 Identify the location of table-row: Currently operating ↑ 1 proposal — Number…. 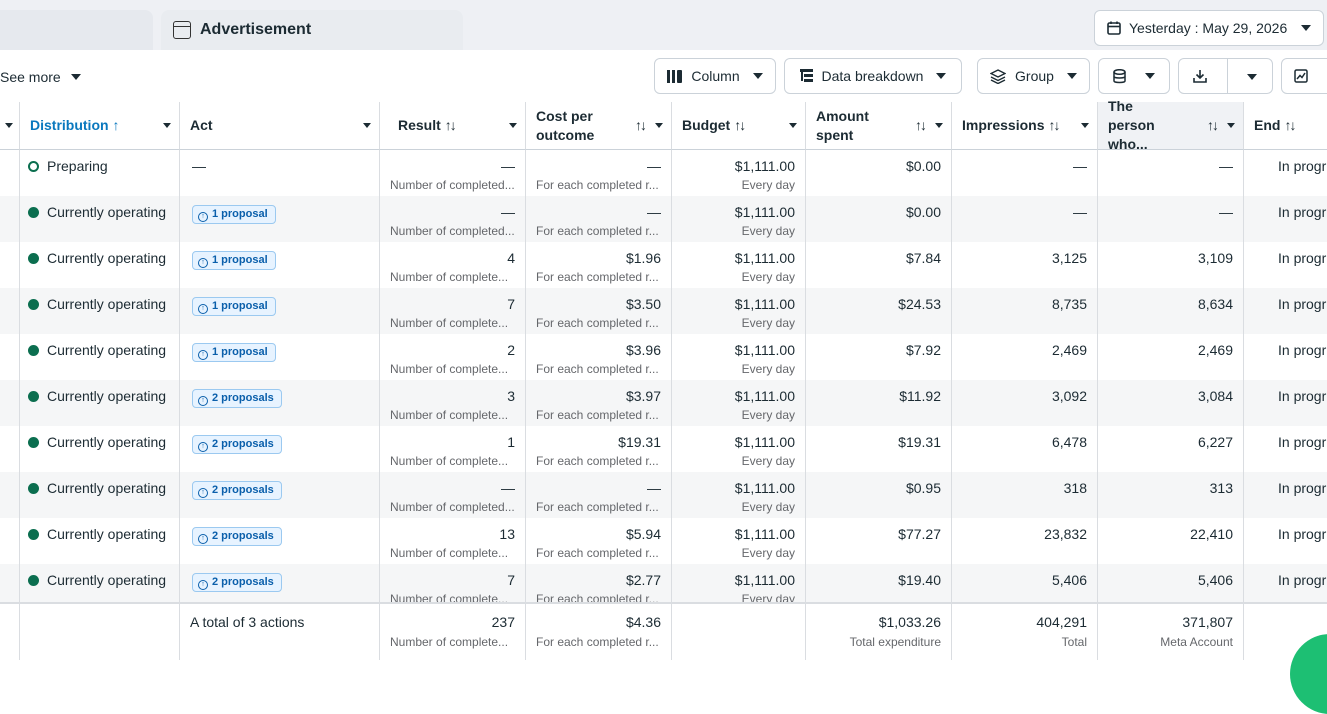
(663, 219).